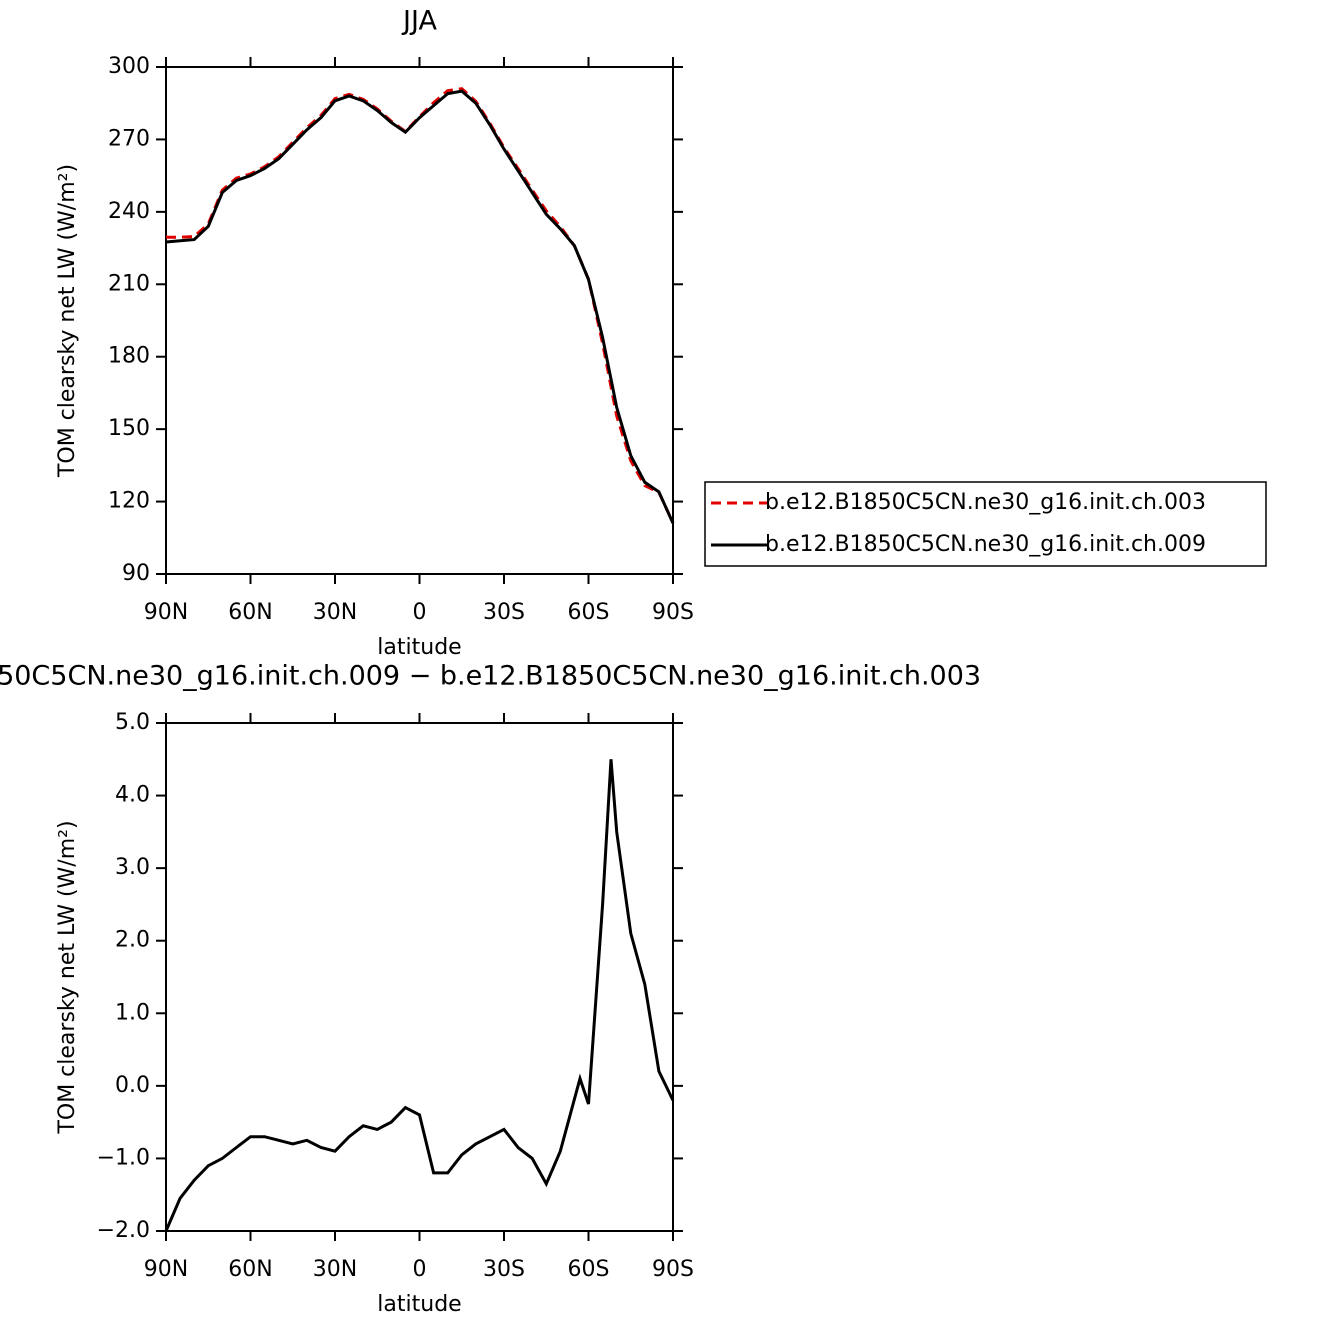 The width and height of the screenshot is (1322, 1325). Describe the element at coordinates (132, 795) in the screenshot. I see `y-tick-label: 4.0` at that location.